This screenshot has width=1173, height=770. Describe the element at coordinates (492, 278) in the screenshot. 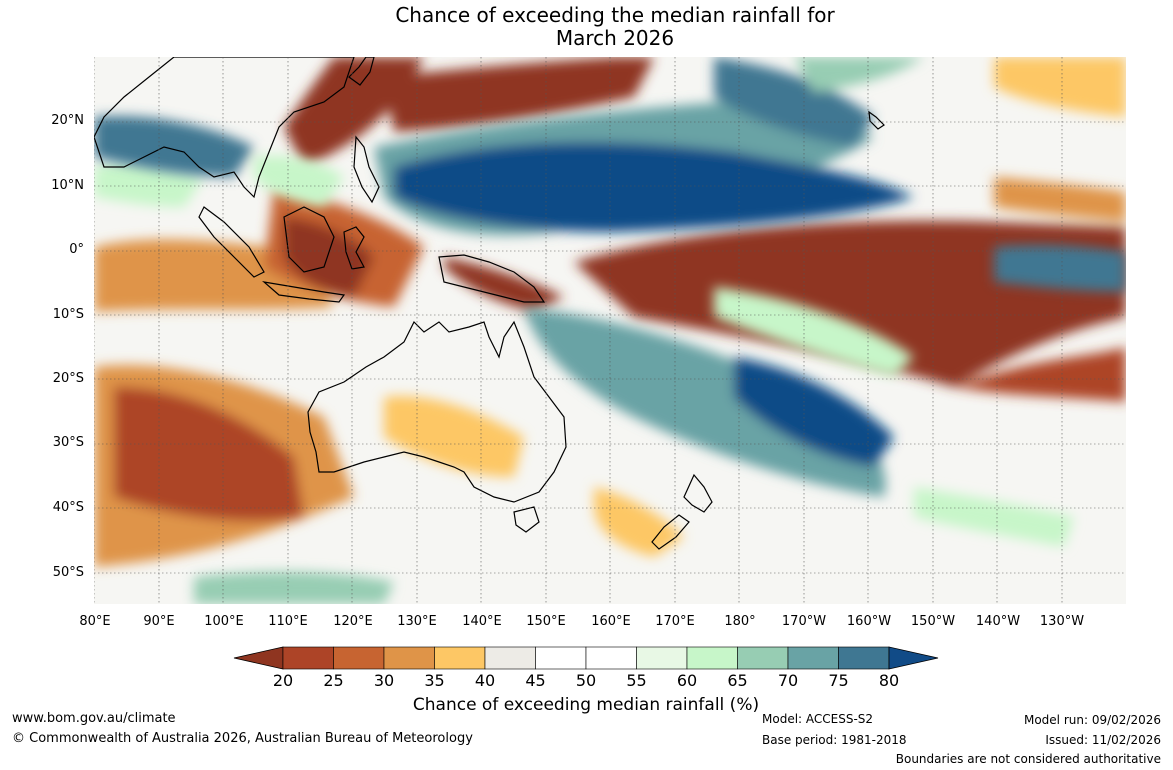

I see `new-guinea-outline` at that location.